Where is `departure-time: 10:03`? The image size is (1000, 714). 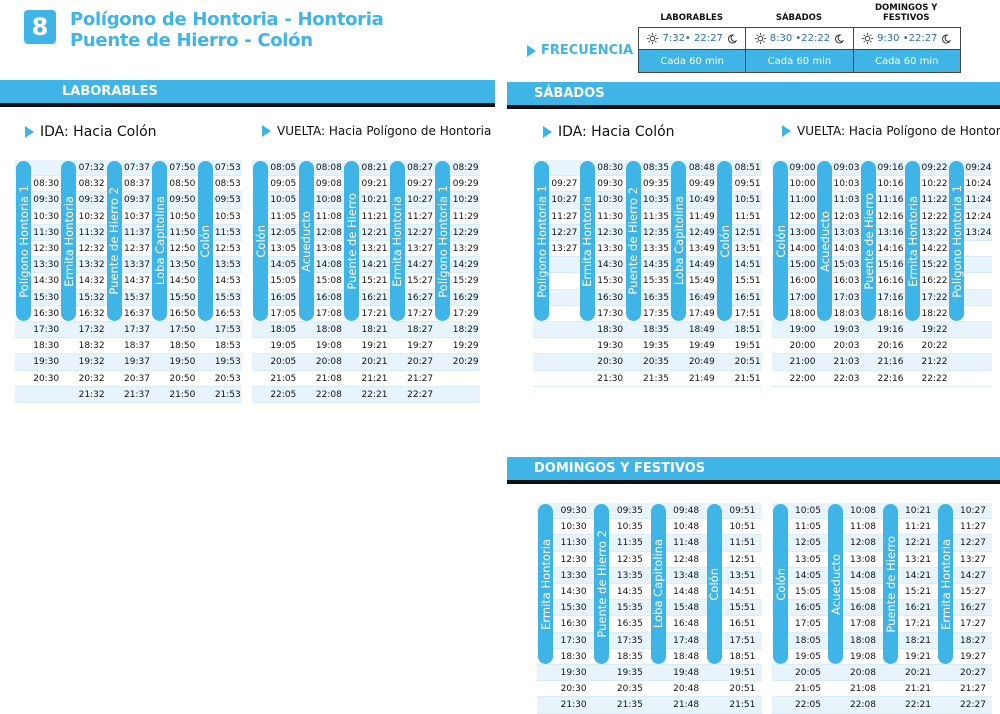 departure-time: 10:03 is located at coordinates (846, 184).